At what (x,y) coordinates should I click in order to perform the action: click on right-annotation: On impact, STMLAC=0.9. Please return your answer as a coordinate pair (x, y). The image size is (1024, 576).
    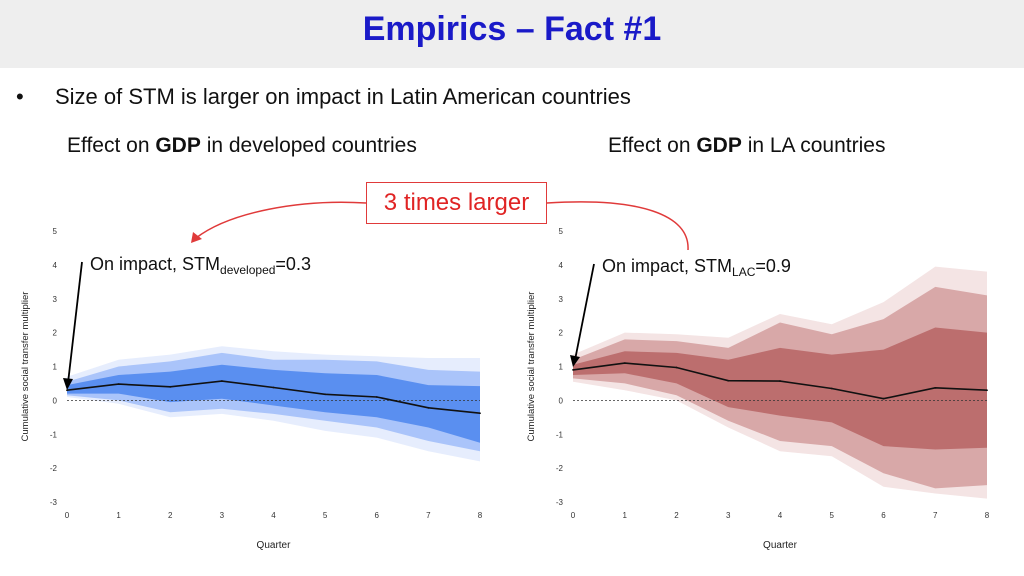
    Looking at the image, I should click on (696, 267).